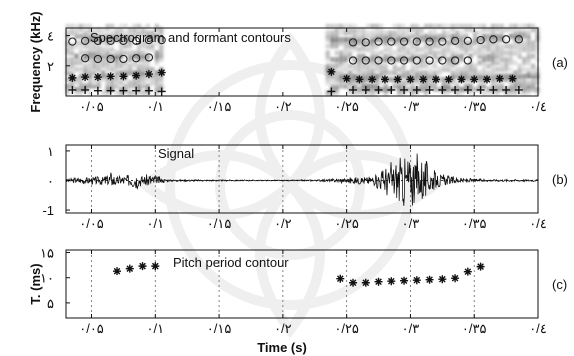 This screenshot has height=356, width=574. What do you see at coordinates (560, 62) in the screenshot?
I see `panel-label-a: (a)` at bounding box center [560, 62].